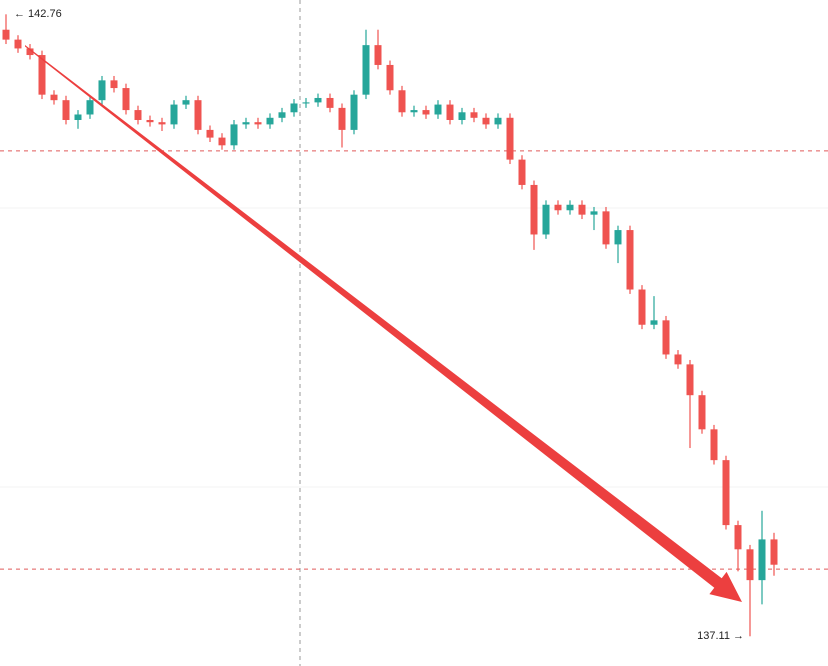 Image resolution: width=828 pixels, height=666 pixels. I want to click on low-label: 137.11 →, so click(720, 636).